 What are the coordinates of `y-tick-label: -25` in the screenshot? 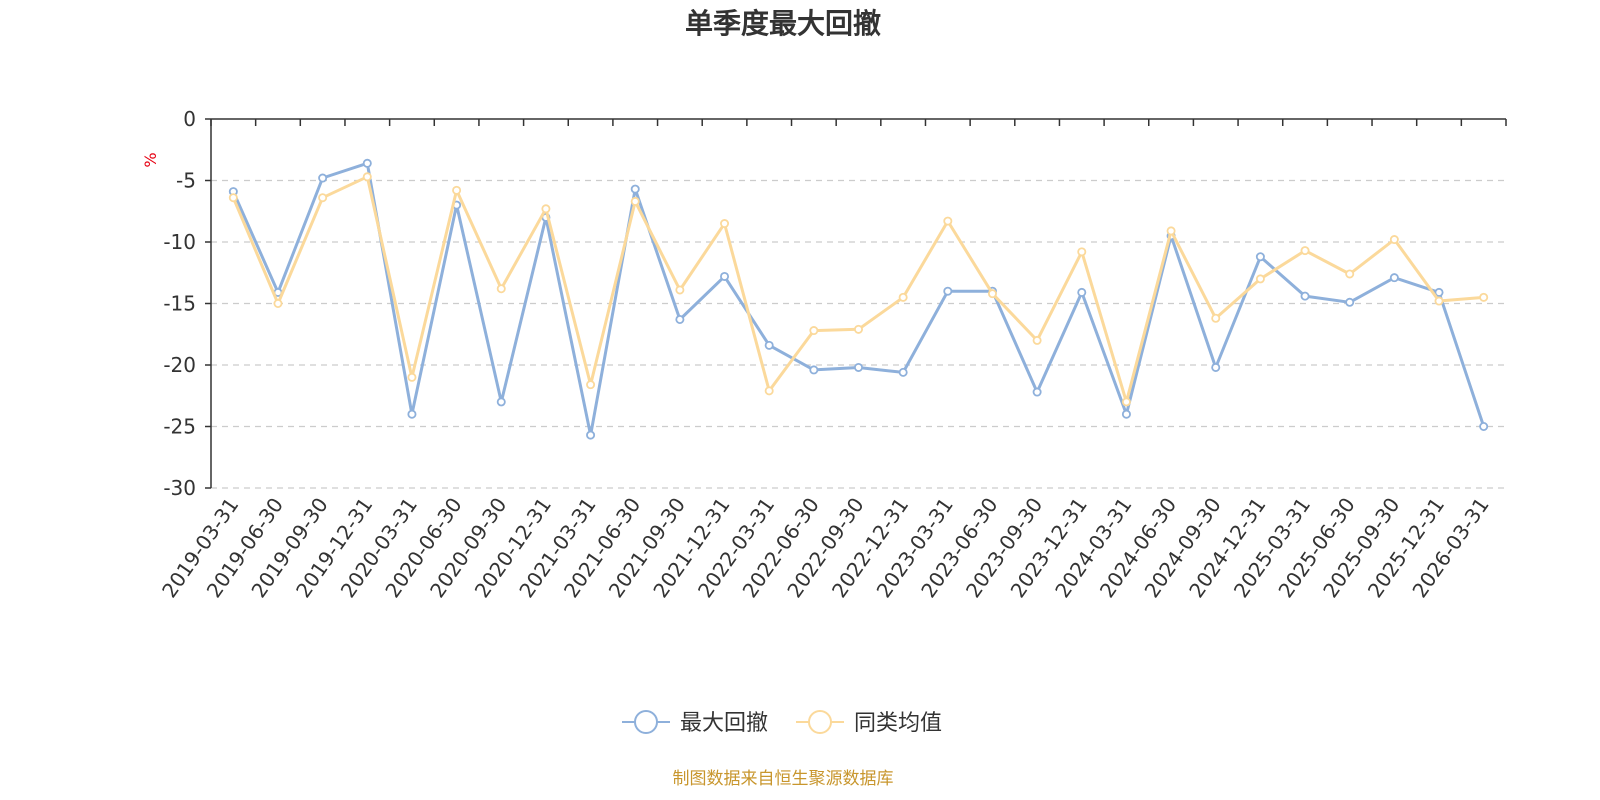 It's located at (179, 427).